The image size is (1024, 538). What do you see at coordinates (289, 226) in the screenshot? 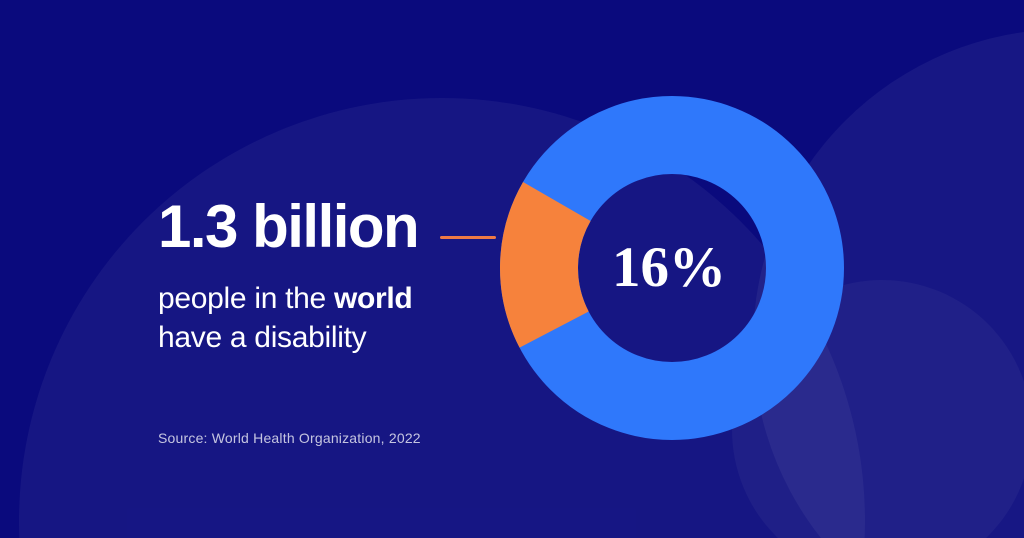
I see `stat-value: 1.3 billion` at bounding box center [289, 226].